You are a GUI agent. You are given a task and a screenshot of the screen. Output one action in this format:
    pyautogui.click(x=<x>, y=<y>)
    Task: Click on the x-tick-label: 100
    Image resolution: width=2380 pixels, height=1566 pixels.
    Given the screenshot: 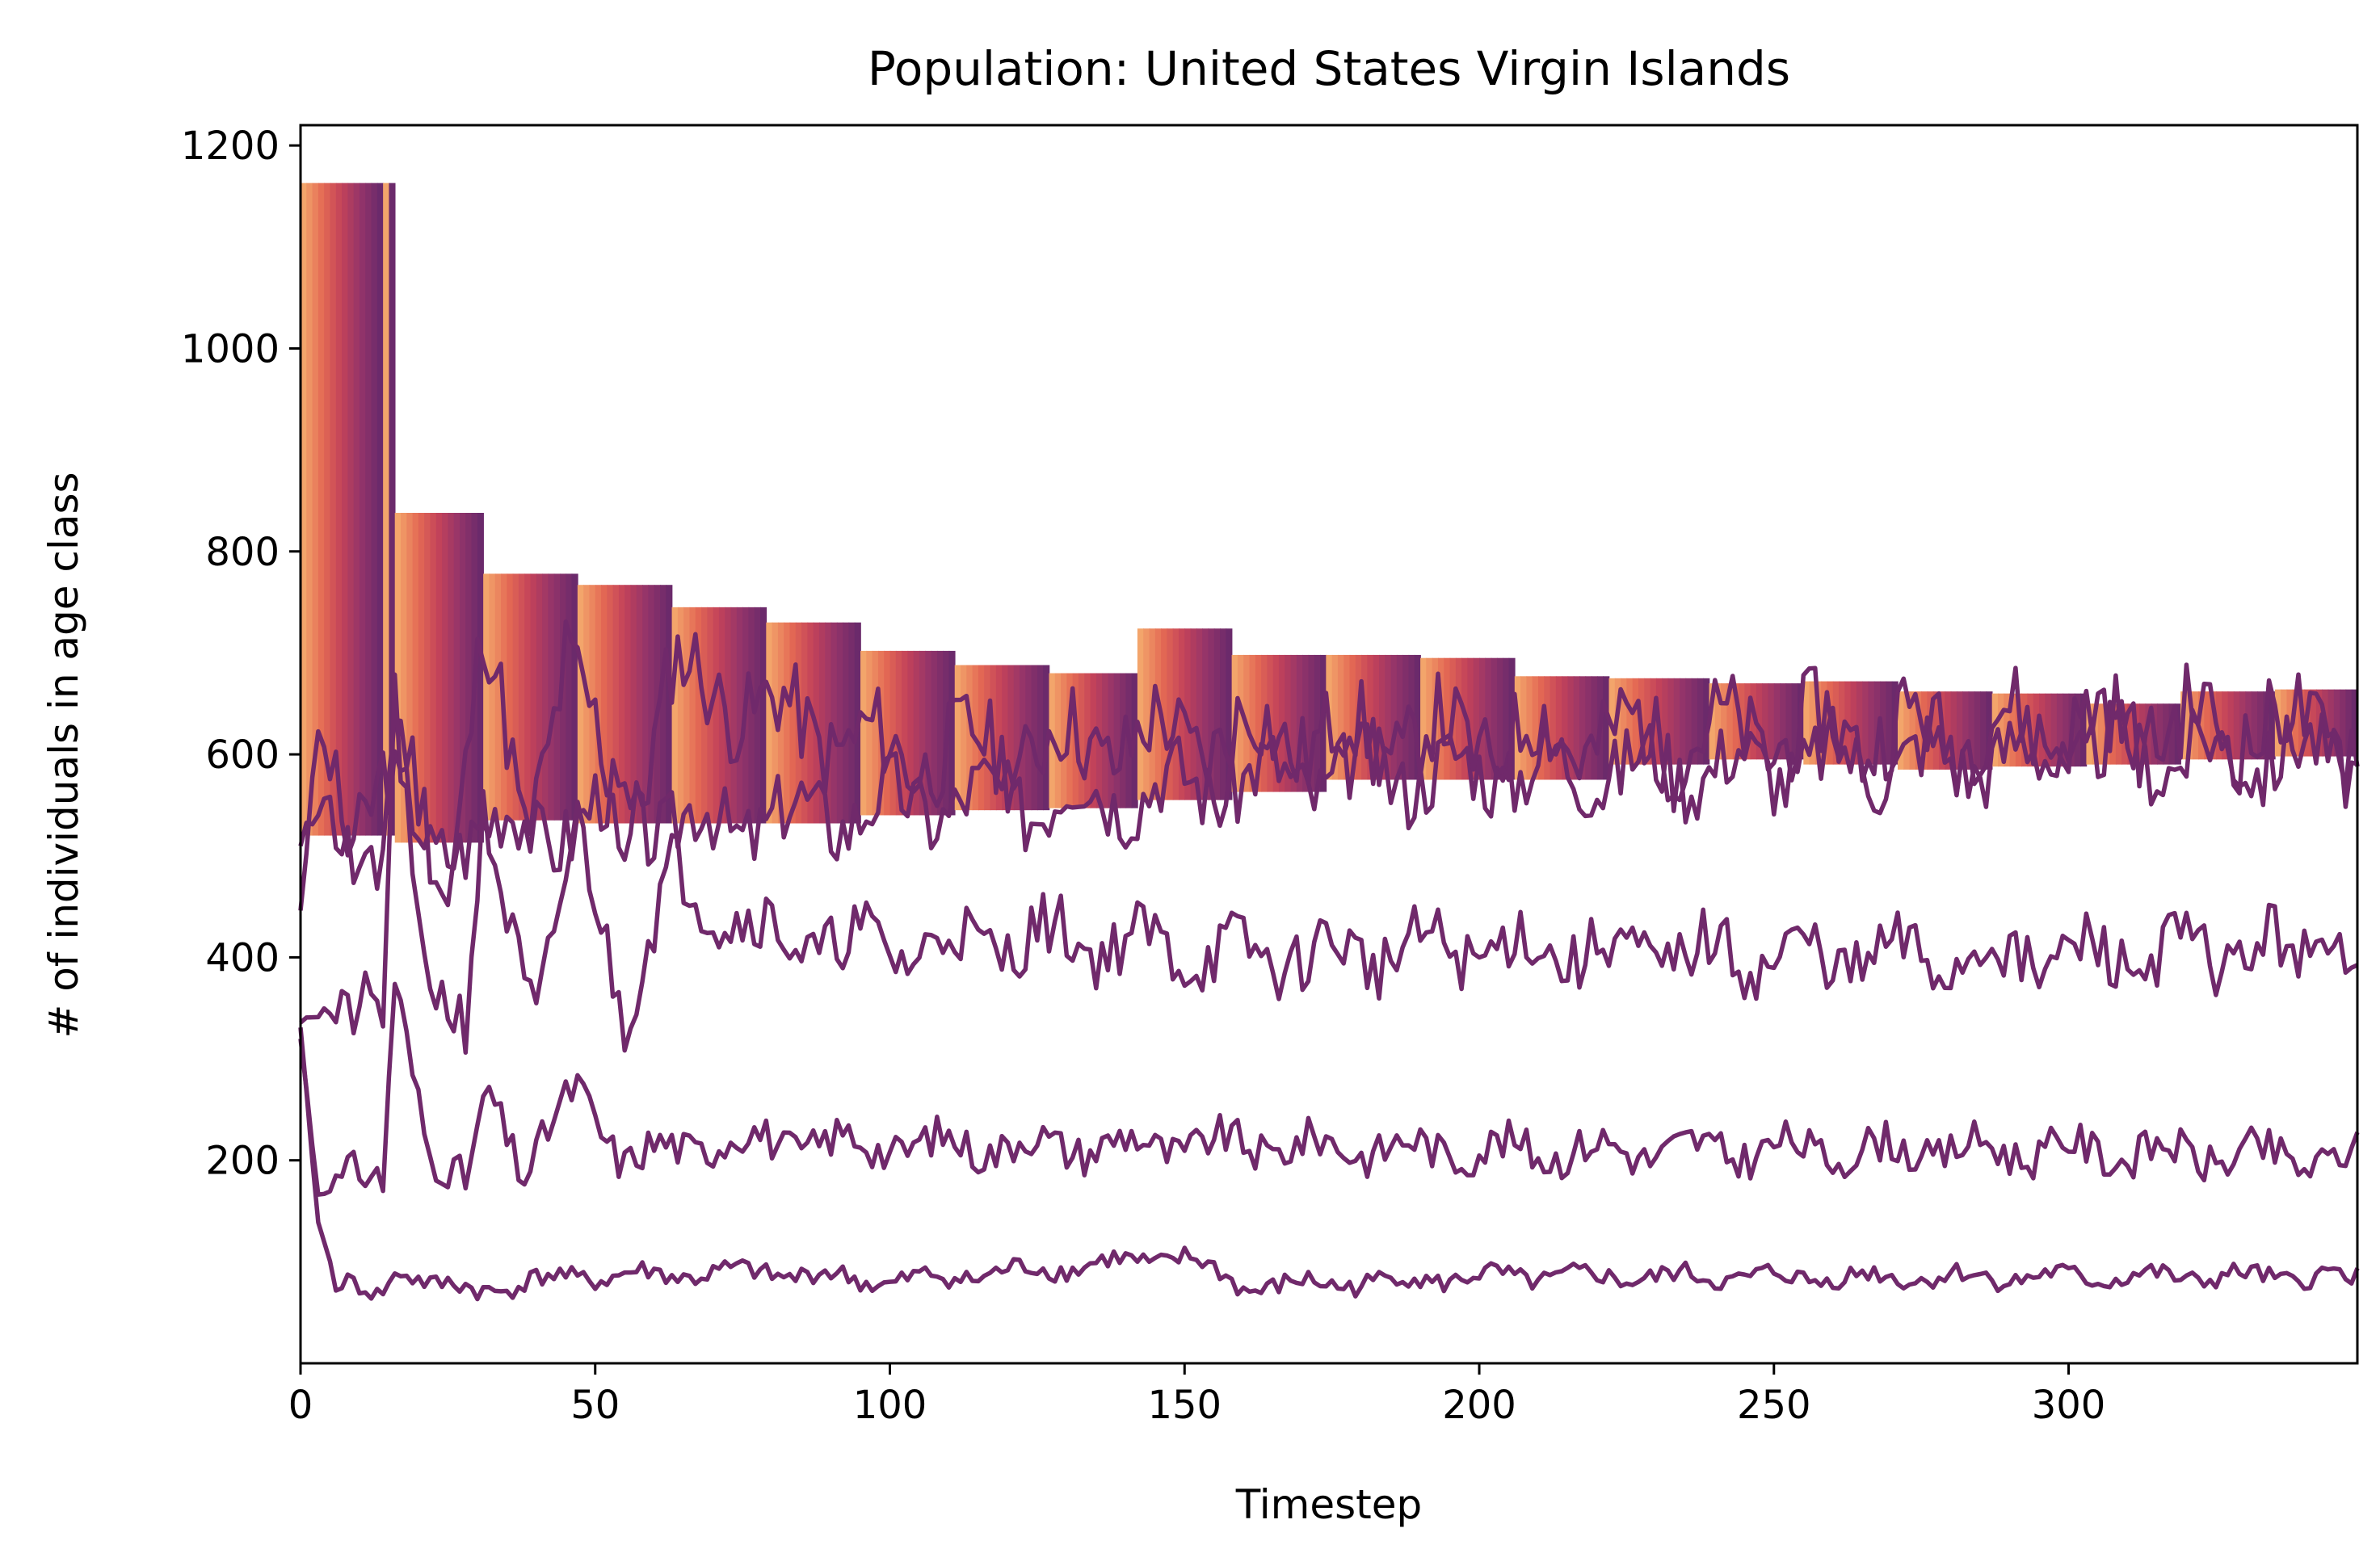 What is the action you would take?
    pyautogui.click(x=890, y=1405)
    